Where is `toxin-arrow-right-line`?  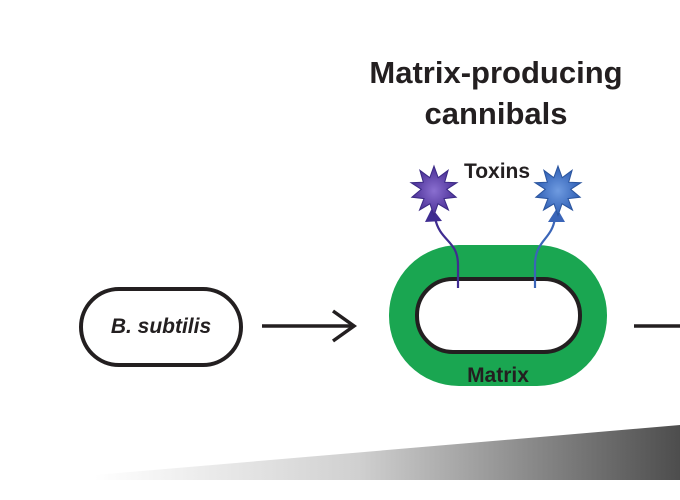 toxin-arrow-right-line is located at coordinates (545, 252).